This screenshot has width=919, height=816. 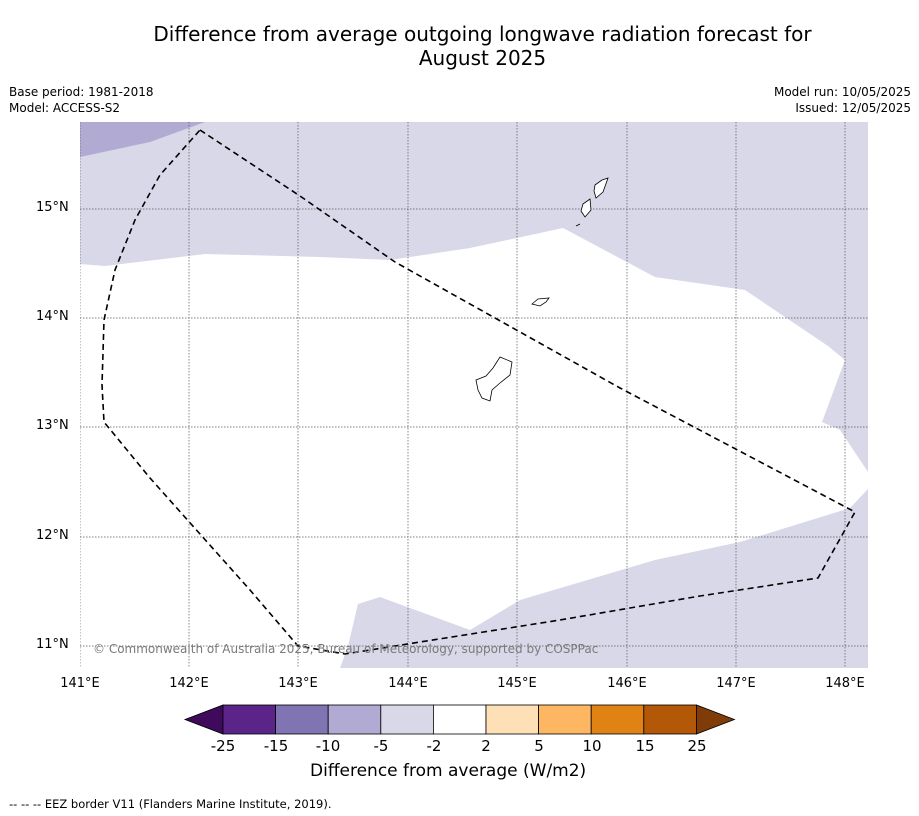 What do you see at coordinates (81, 100) in the screenshot?
I see `meta-left: Base period: 1981-2018 Model: ACCESS-S2` at bounding box center [81, 100].